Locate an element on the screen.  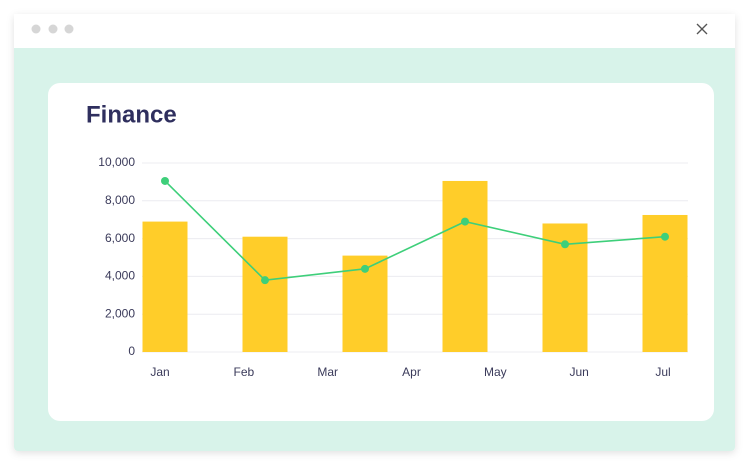
y-tick-label: 6,000 is located at coordinates (120, 238).